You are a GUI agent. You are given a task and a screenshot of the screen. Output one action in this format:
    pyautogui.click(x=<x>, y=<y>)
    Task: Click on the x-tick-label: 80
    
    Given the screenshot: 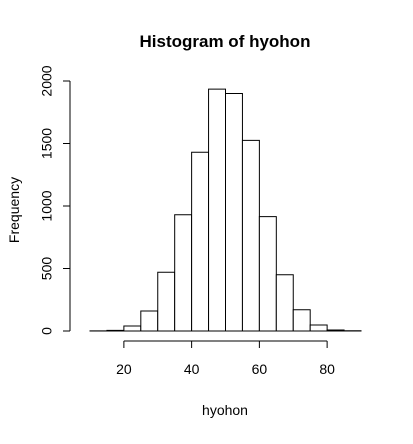 What is the action you would take?
    pyautogui.click(x=327, y=369)
    